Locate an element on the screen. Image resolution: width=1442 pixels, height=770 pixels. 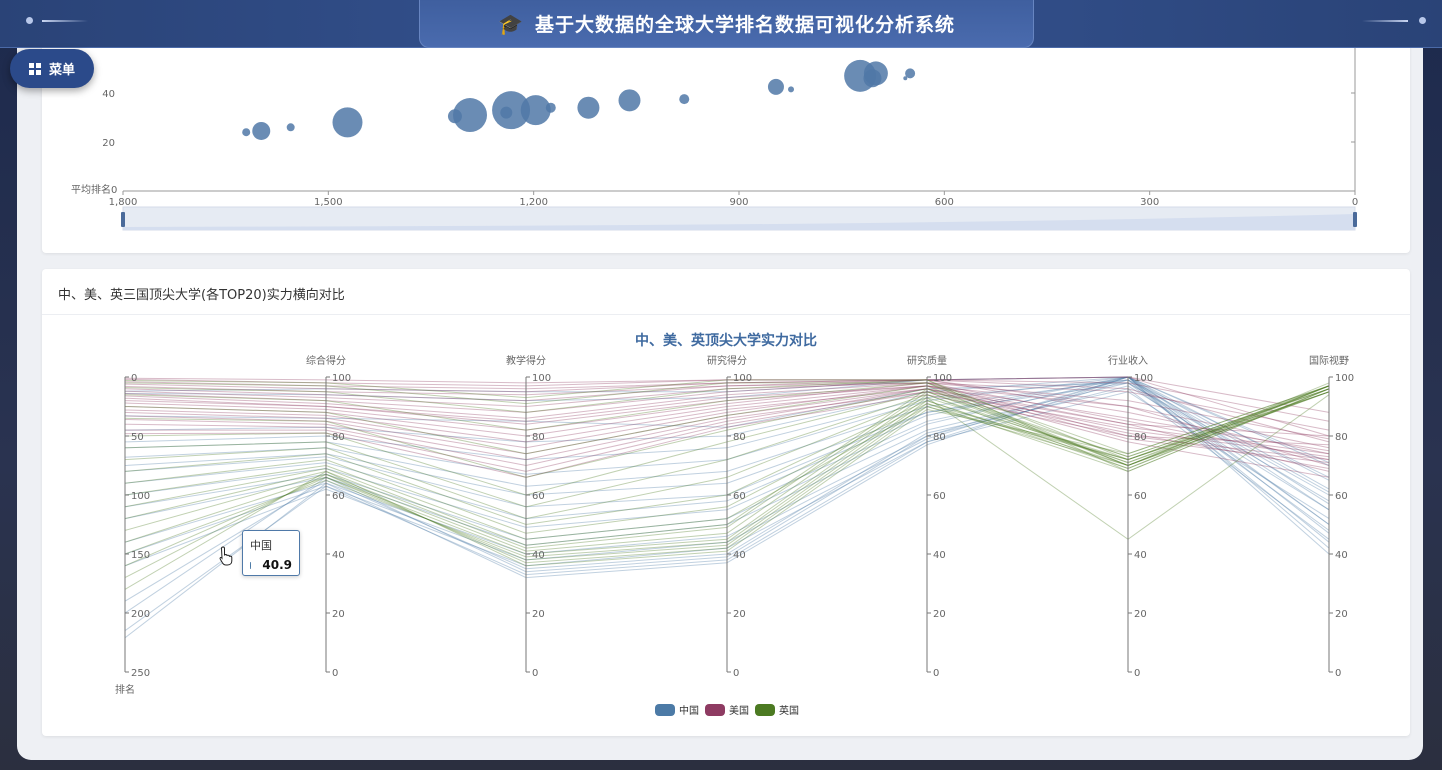
grid-icon is located at coordinates (34, 68).